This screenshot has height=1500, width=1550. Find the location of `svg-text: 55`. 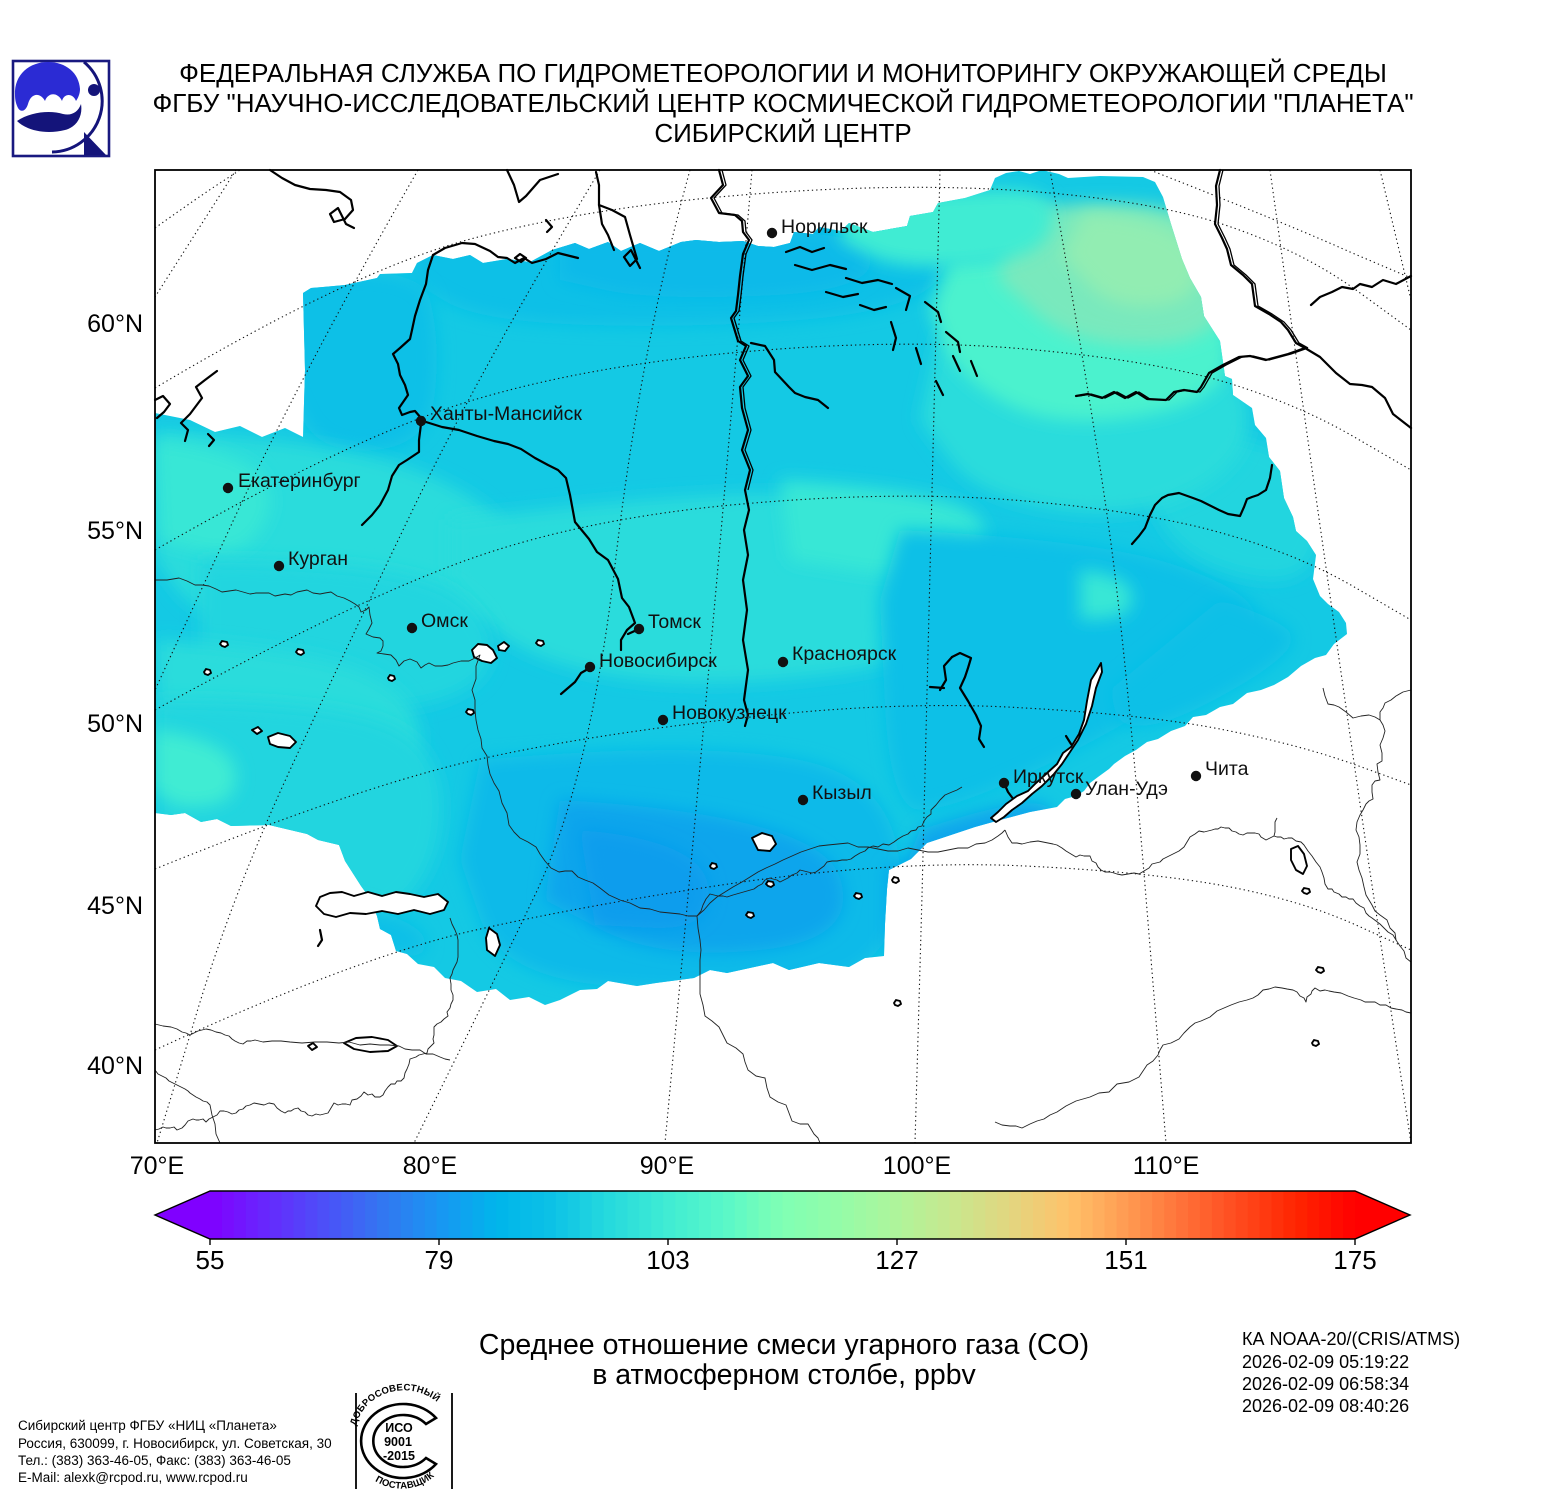

svg-text: 55 is located at coordinates (210, 1260).